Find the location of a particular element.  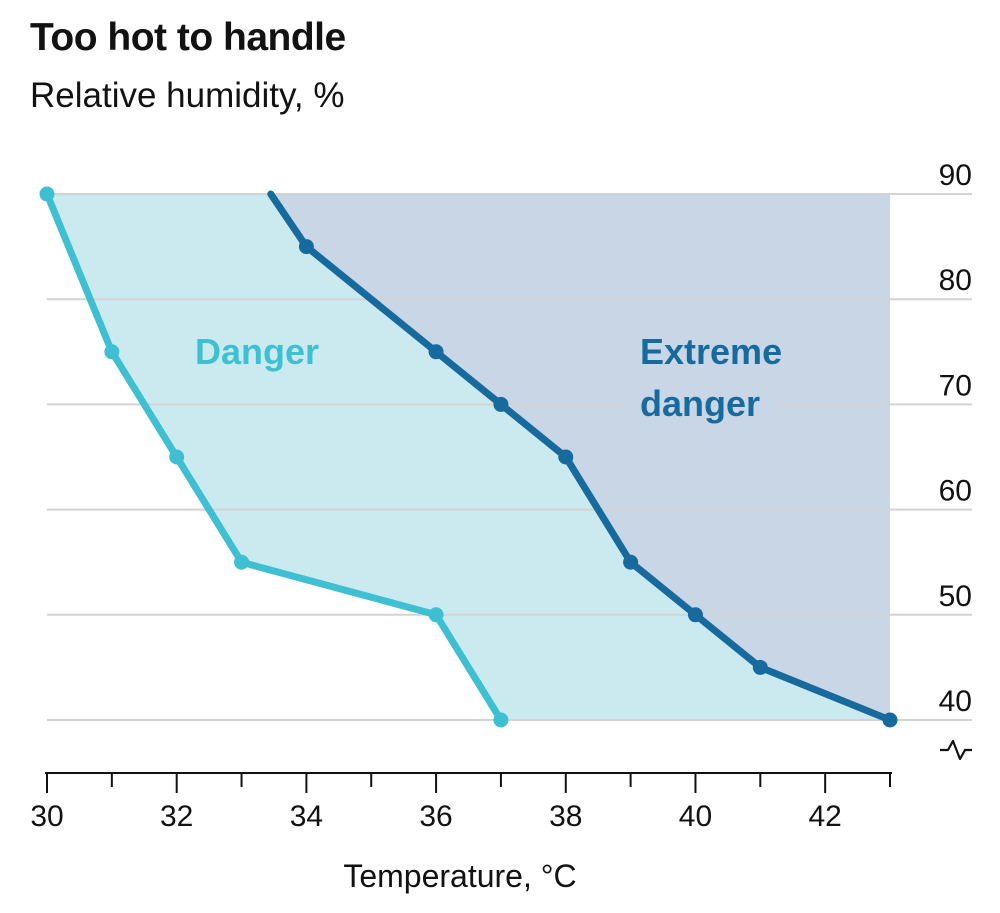

x-axis: 30 32 34 36 38 40 42 is located at coordinates (501, 786).